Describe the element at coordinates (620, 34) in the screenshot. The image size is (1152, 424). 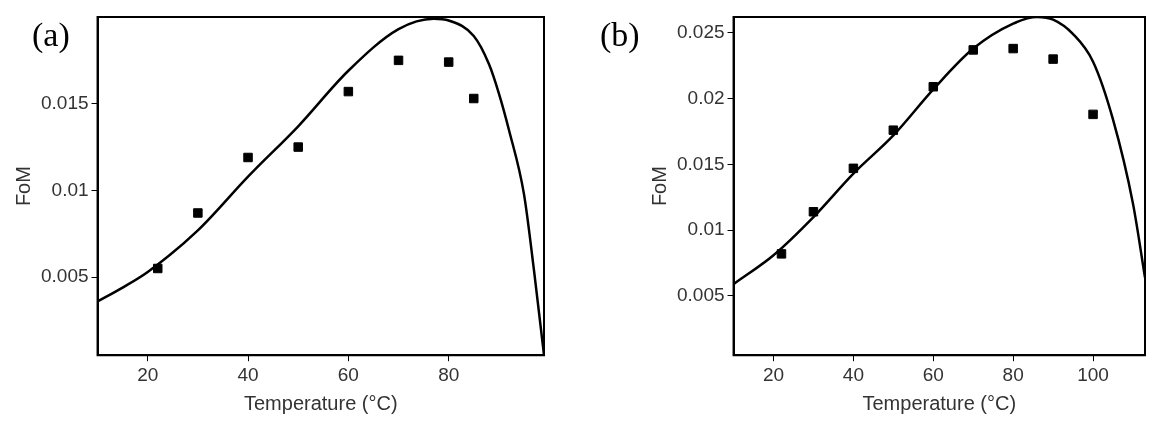
I see `chart-title: (b)` at that location.